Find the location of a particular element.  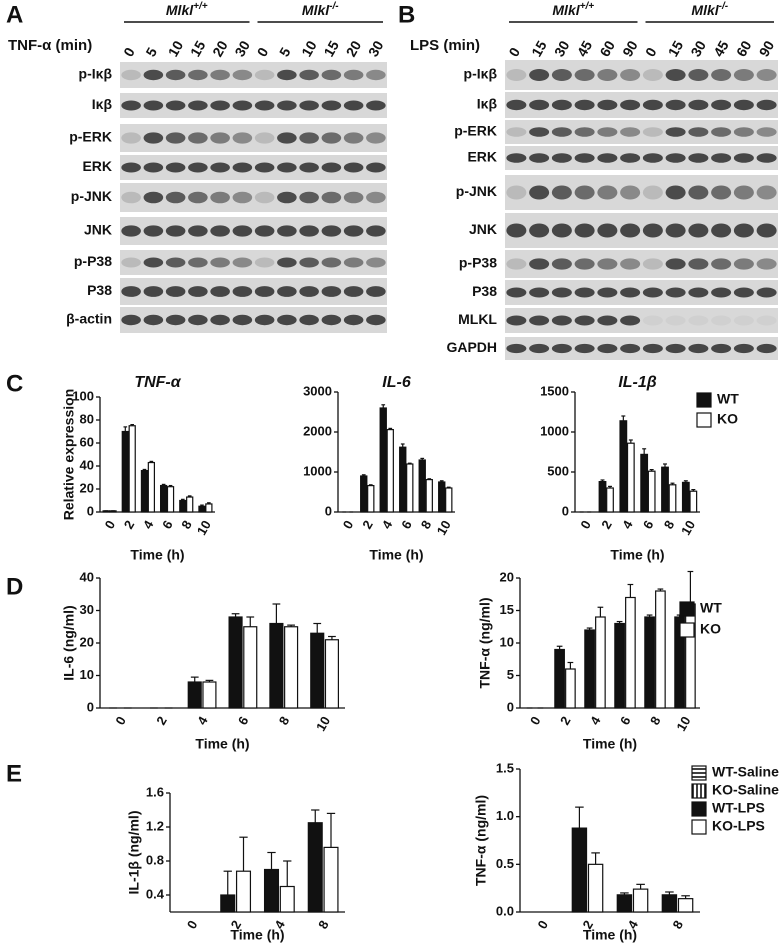

time-label: 45 is located at coordinates (721, 49).